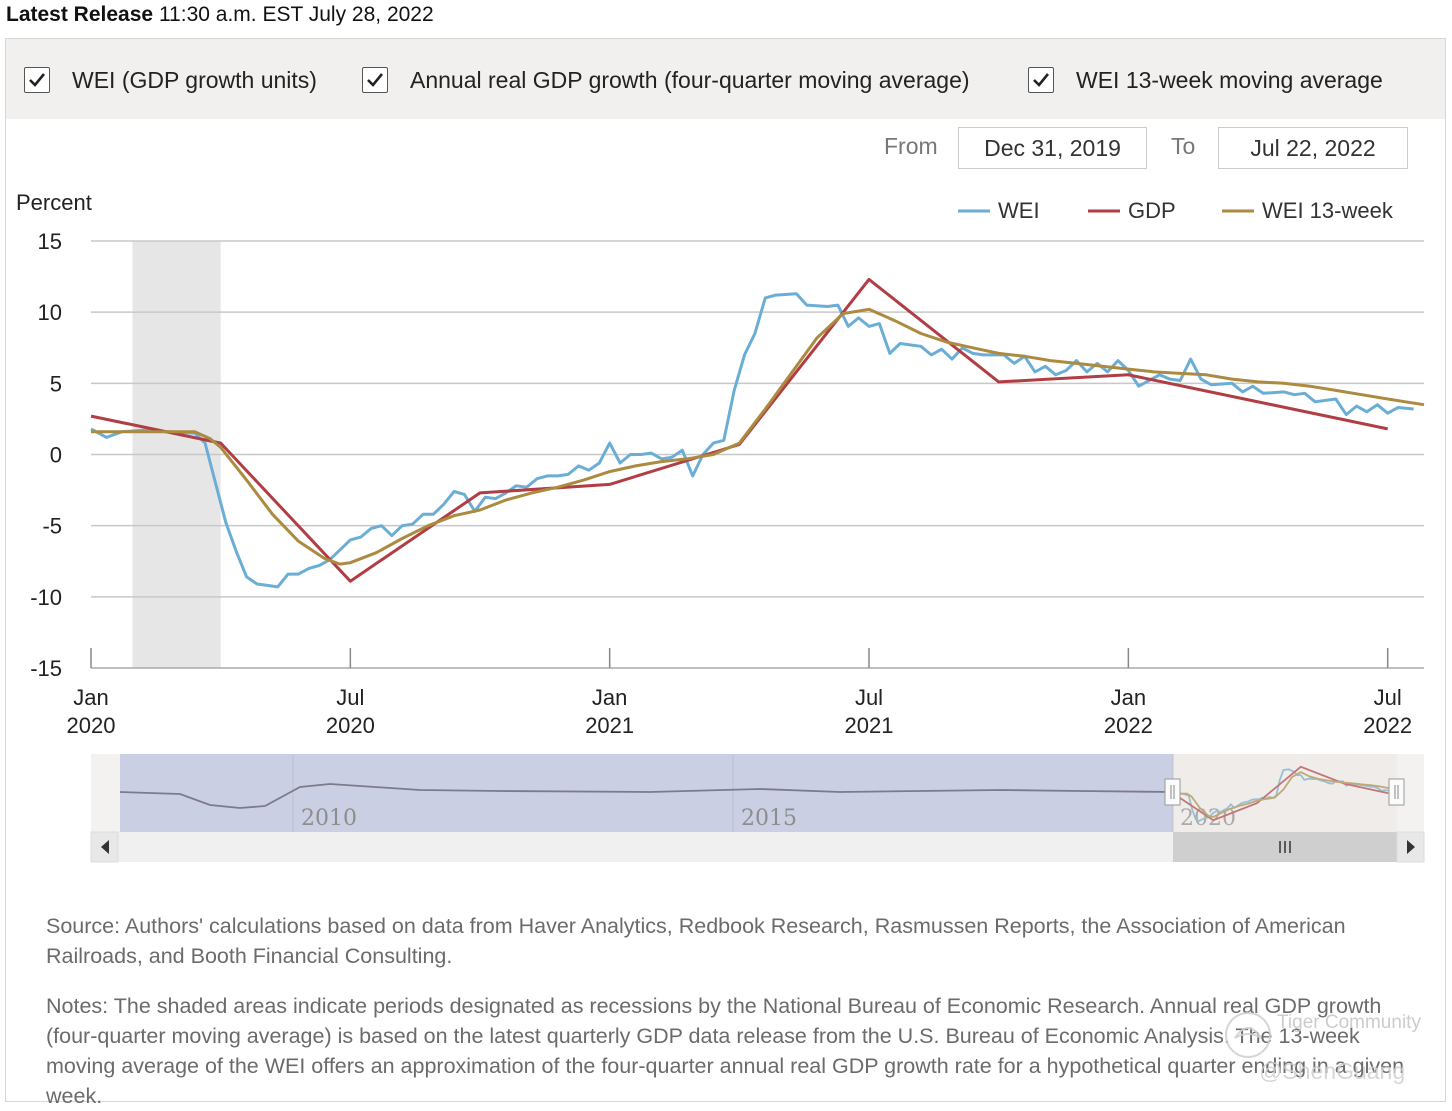 This screenshot has height=1111, width=1452. What do you see at coordinates (329, 818) in the screenshot?
I see `navigator-label-2010: 2010` at bounding box center [329, 818].